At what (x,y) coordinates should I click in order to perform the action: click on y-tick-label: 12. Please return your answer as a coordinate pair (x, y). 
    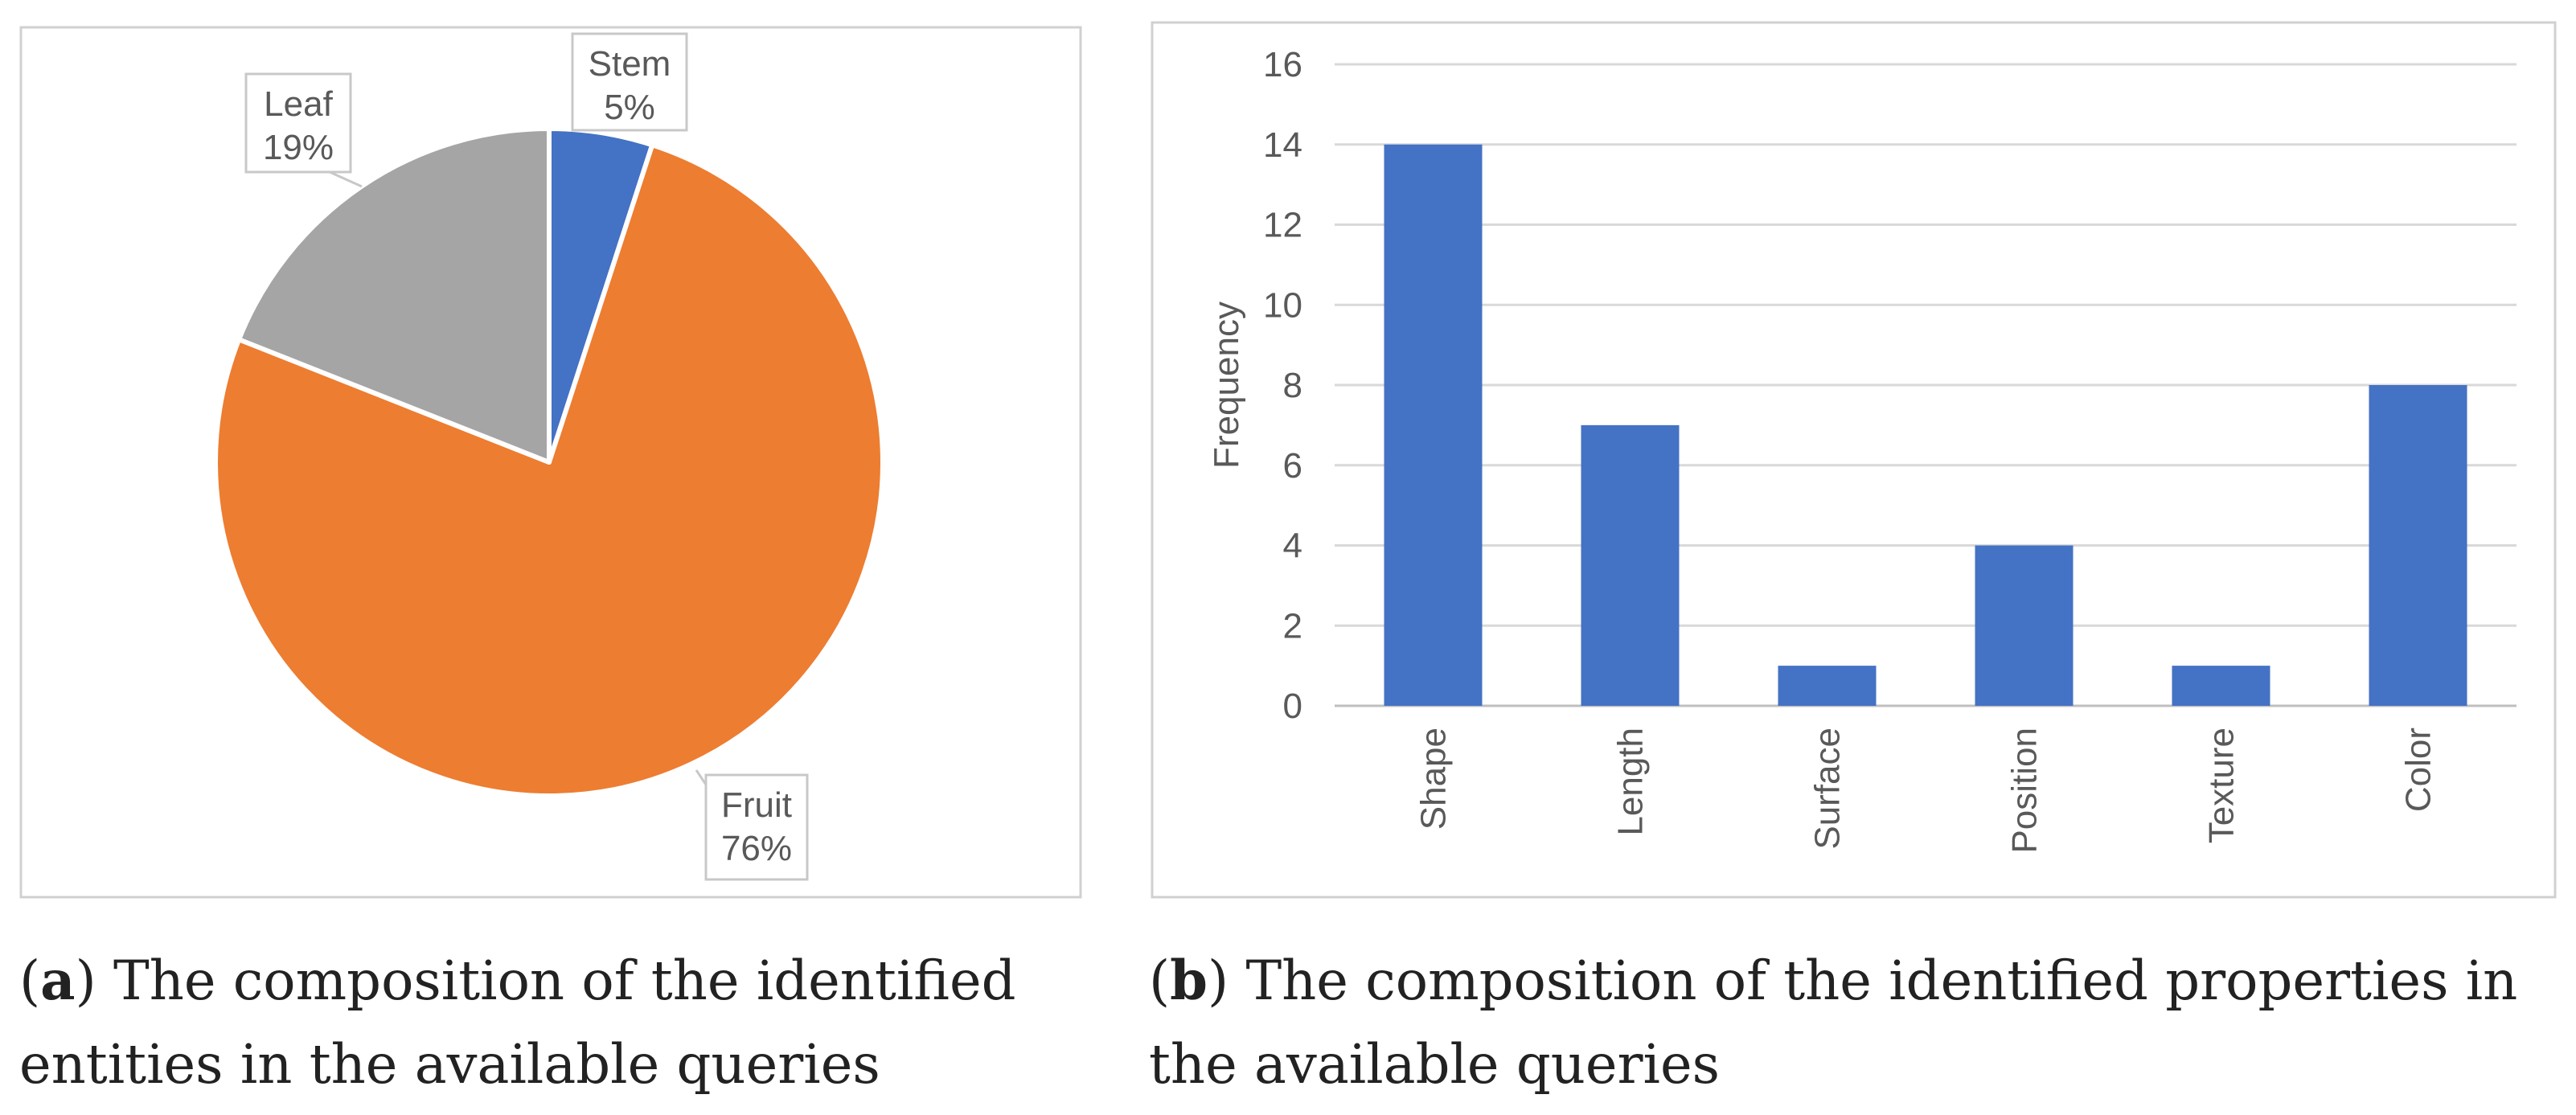
    Looking at the image, I should click on (1282, 225).